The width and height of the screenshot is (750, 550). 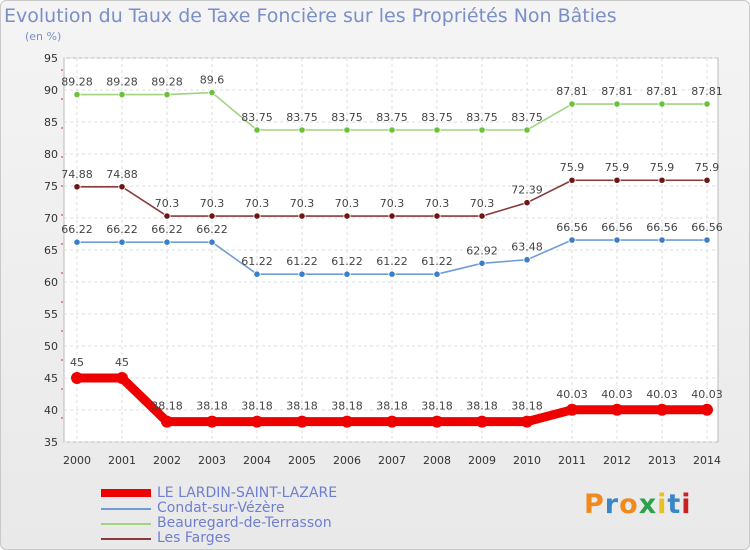 What do you see at coordinates (257, 460) in the screenshot?
I see `x-tick-label: 2004` at bounding box center [257, 460].